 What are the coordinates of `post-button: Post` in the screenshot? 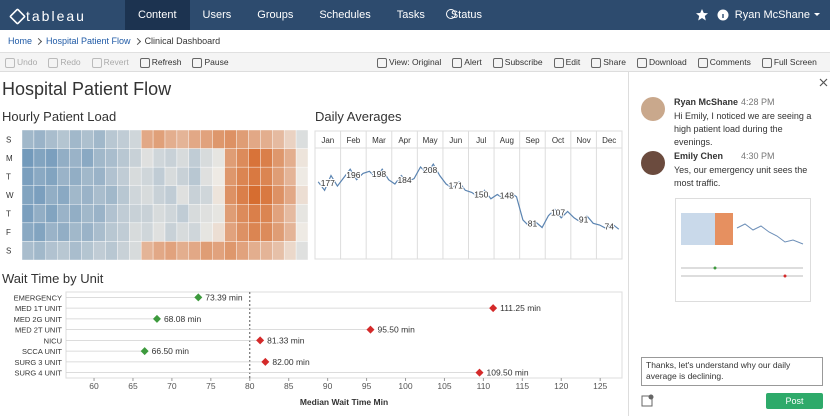 It's located at (794, 401).